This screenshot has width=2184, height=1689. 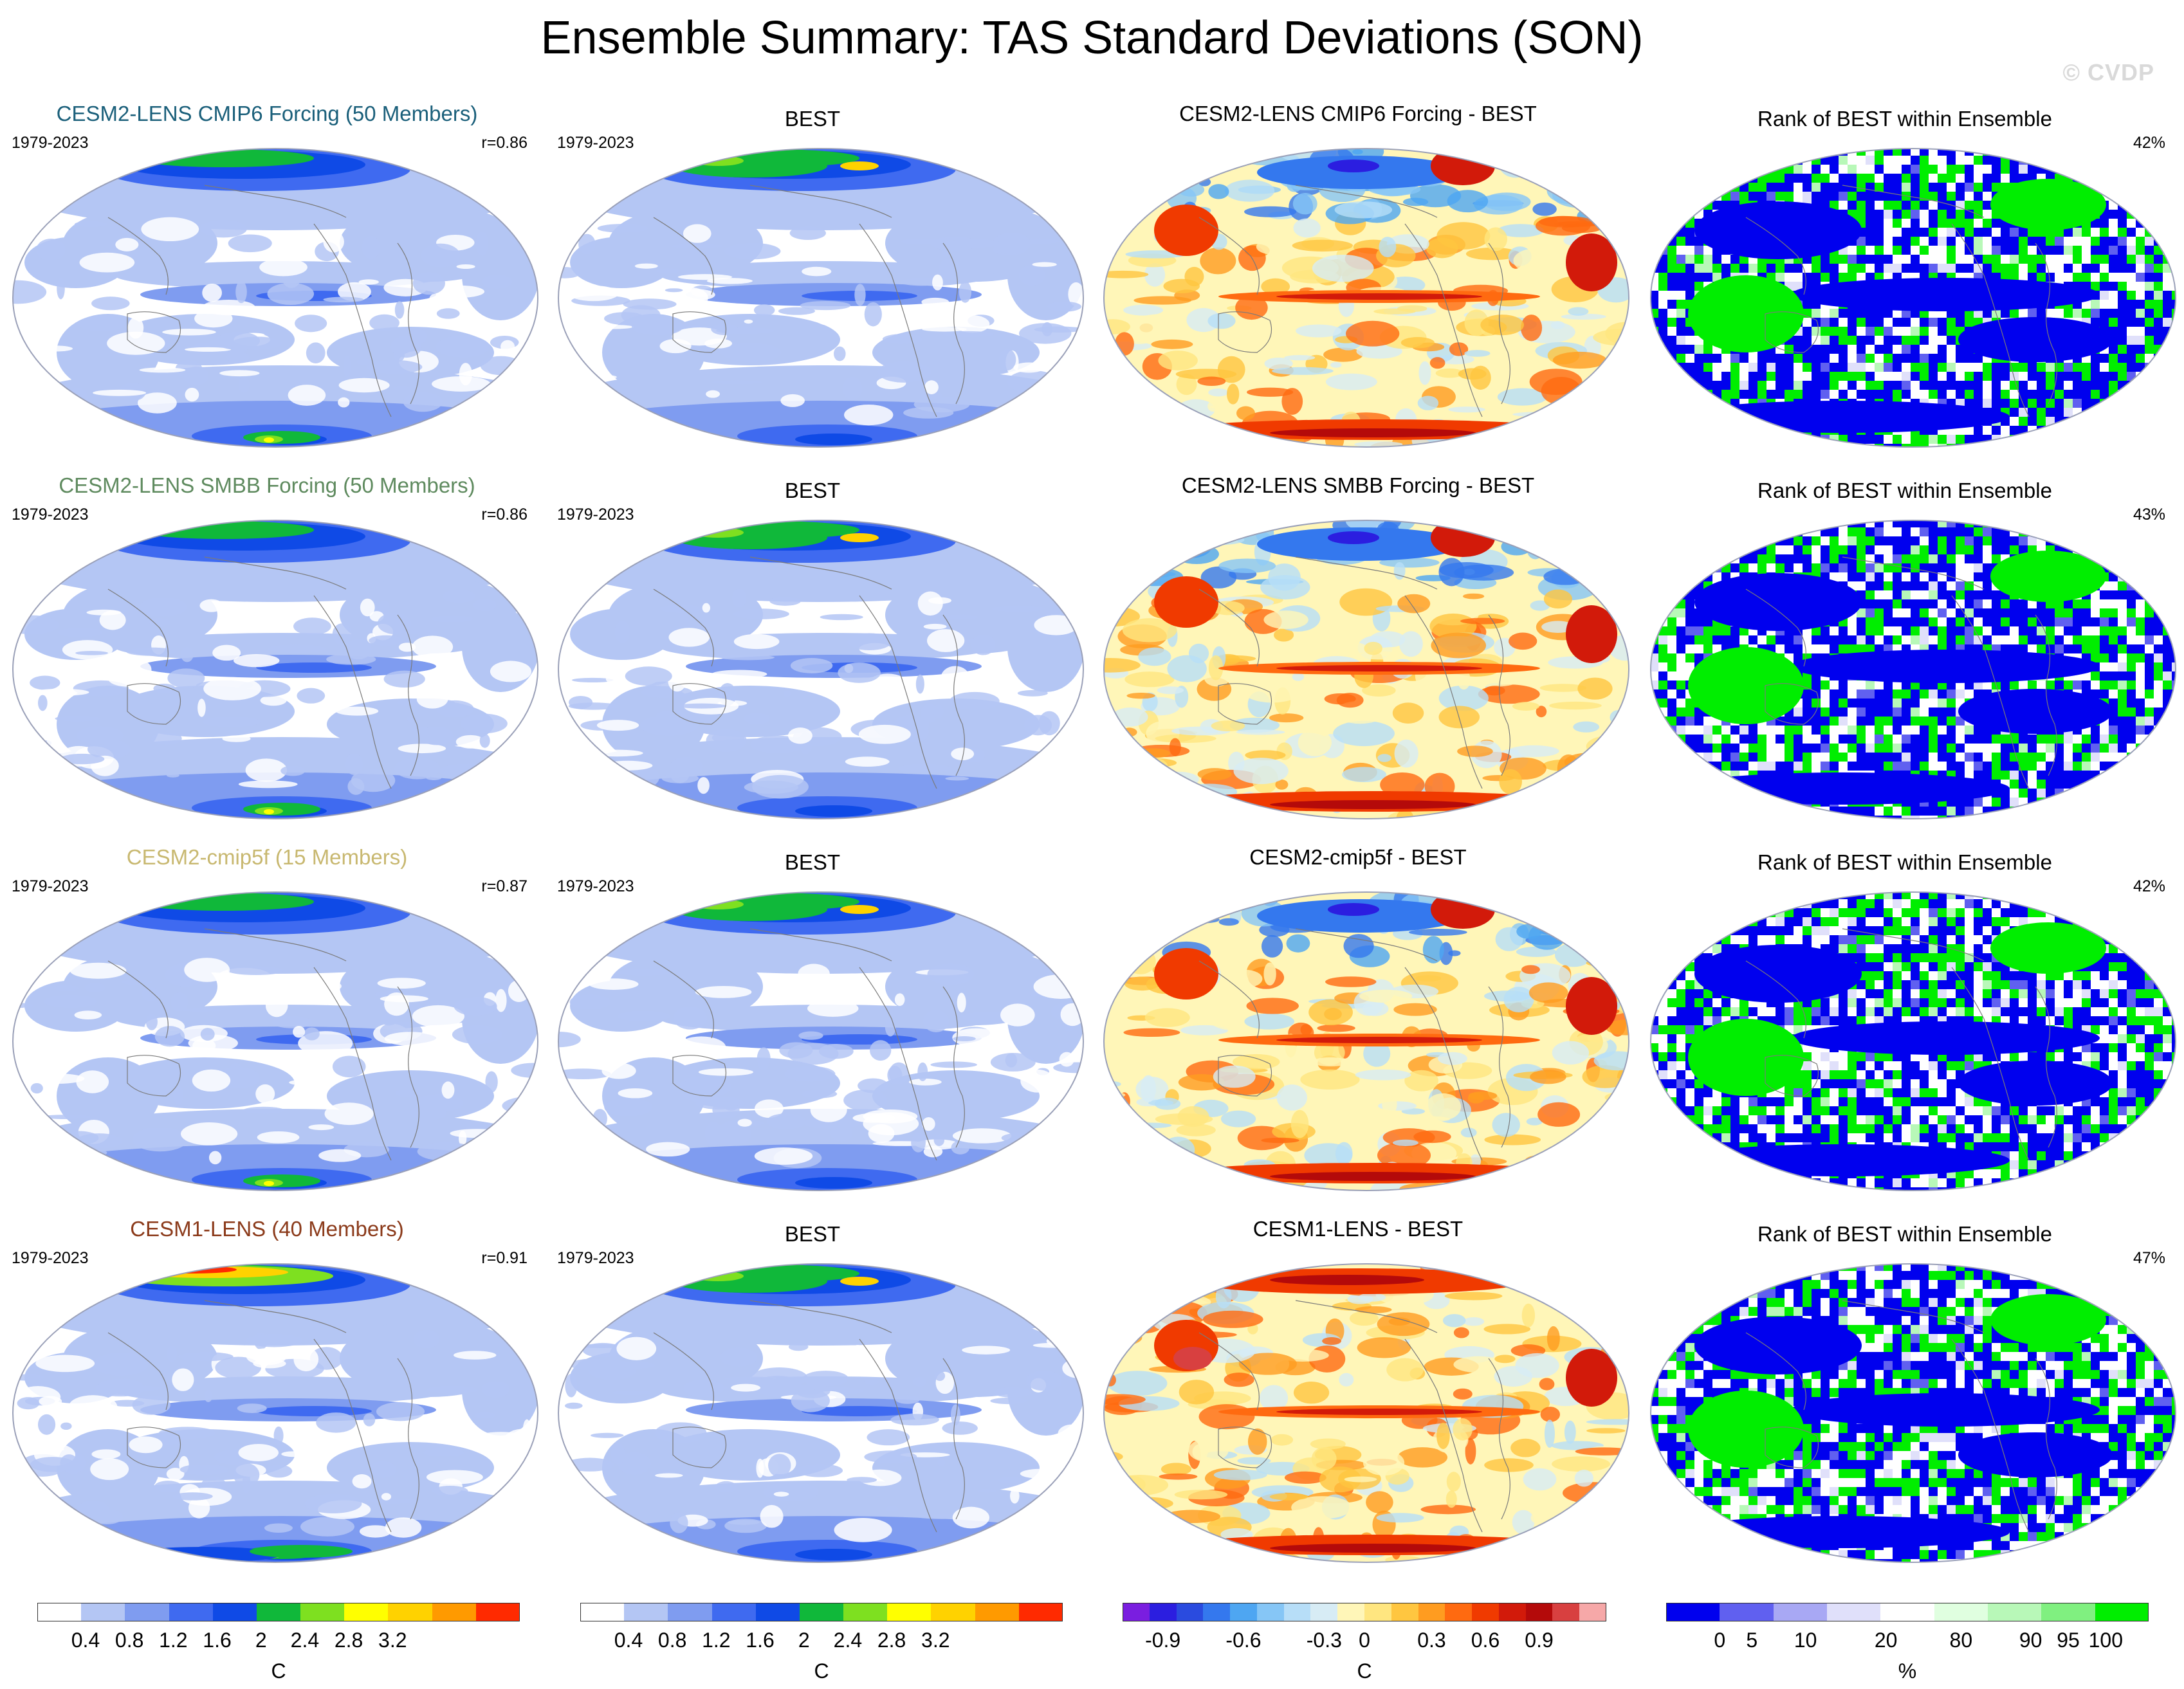 I want to click on panel-diff-0: CESM2-LENS CMIP6 Forcing - BEST, so click(x=1360, y=282).